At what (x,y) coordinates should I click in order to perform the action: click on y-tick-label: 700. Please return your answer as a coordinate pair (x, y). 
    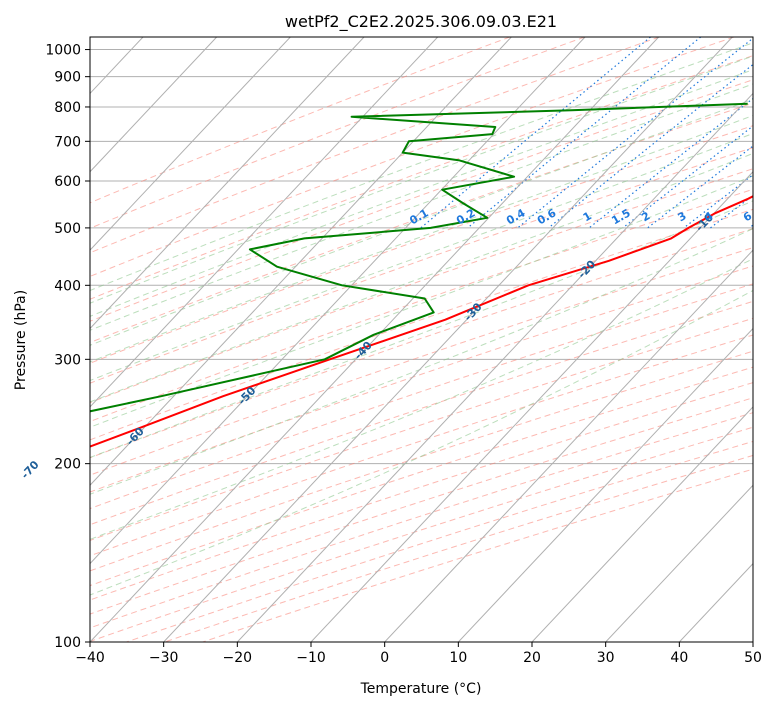
    Looking at the image, I should click on (67, 142).